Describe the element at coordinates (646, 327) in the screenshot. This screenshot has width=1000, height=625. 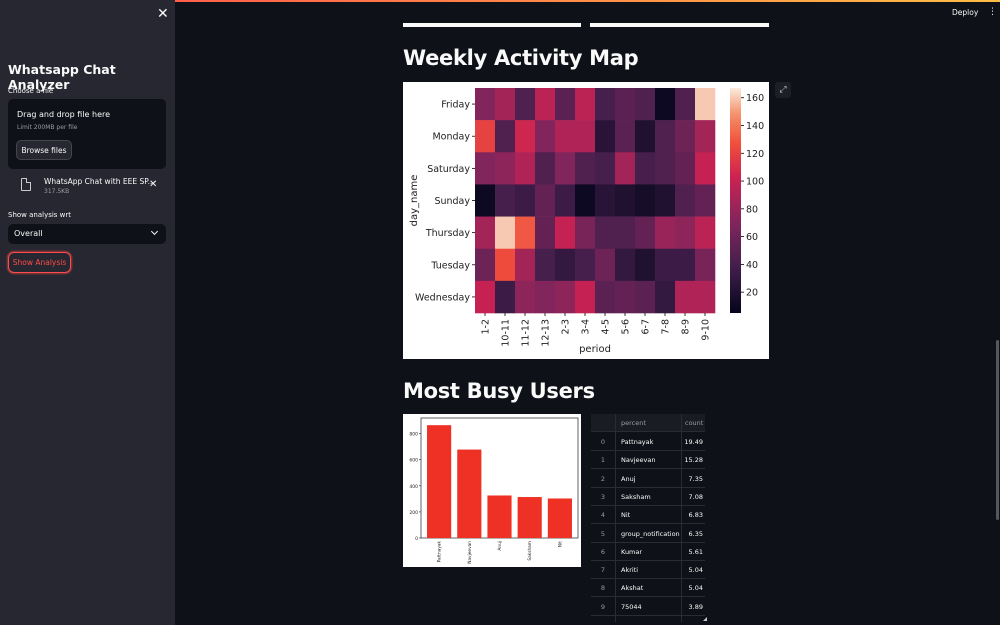
I see `x-tick-label: 6-7` at that location.